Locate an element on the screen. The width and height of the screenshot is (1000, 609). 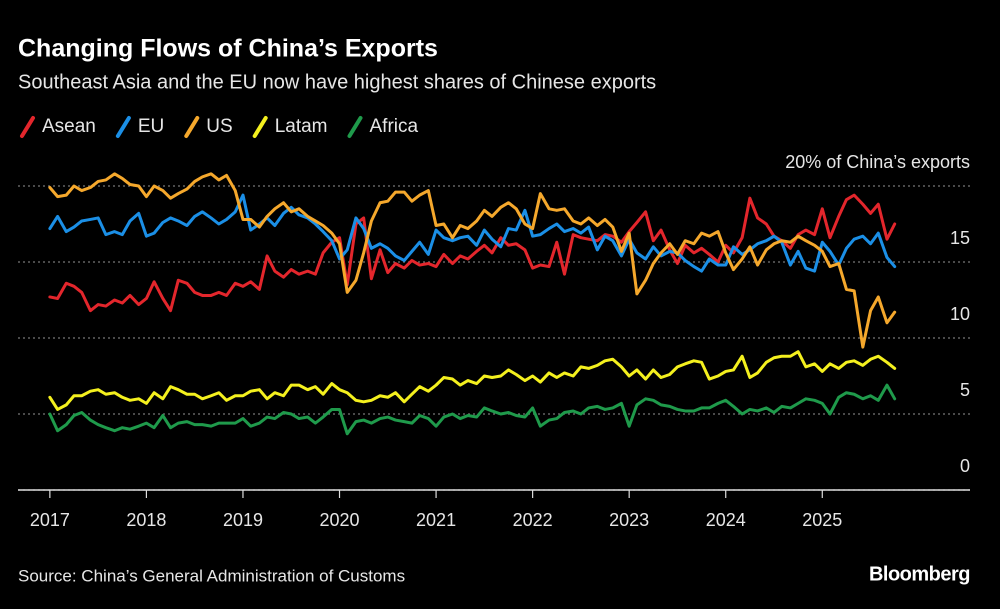
x-tick-label: 2024 is located at coordinates (726, 520).